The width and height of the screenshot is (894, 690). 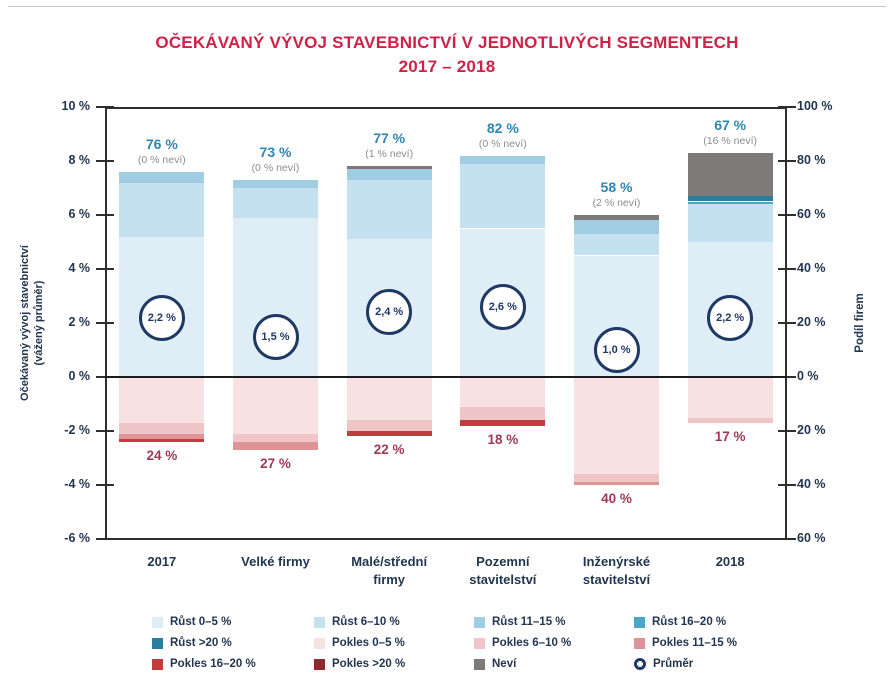 I want to click on legend-label-prumer: Průměr, so click(x=673, y=664).